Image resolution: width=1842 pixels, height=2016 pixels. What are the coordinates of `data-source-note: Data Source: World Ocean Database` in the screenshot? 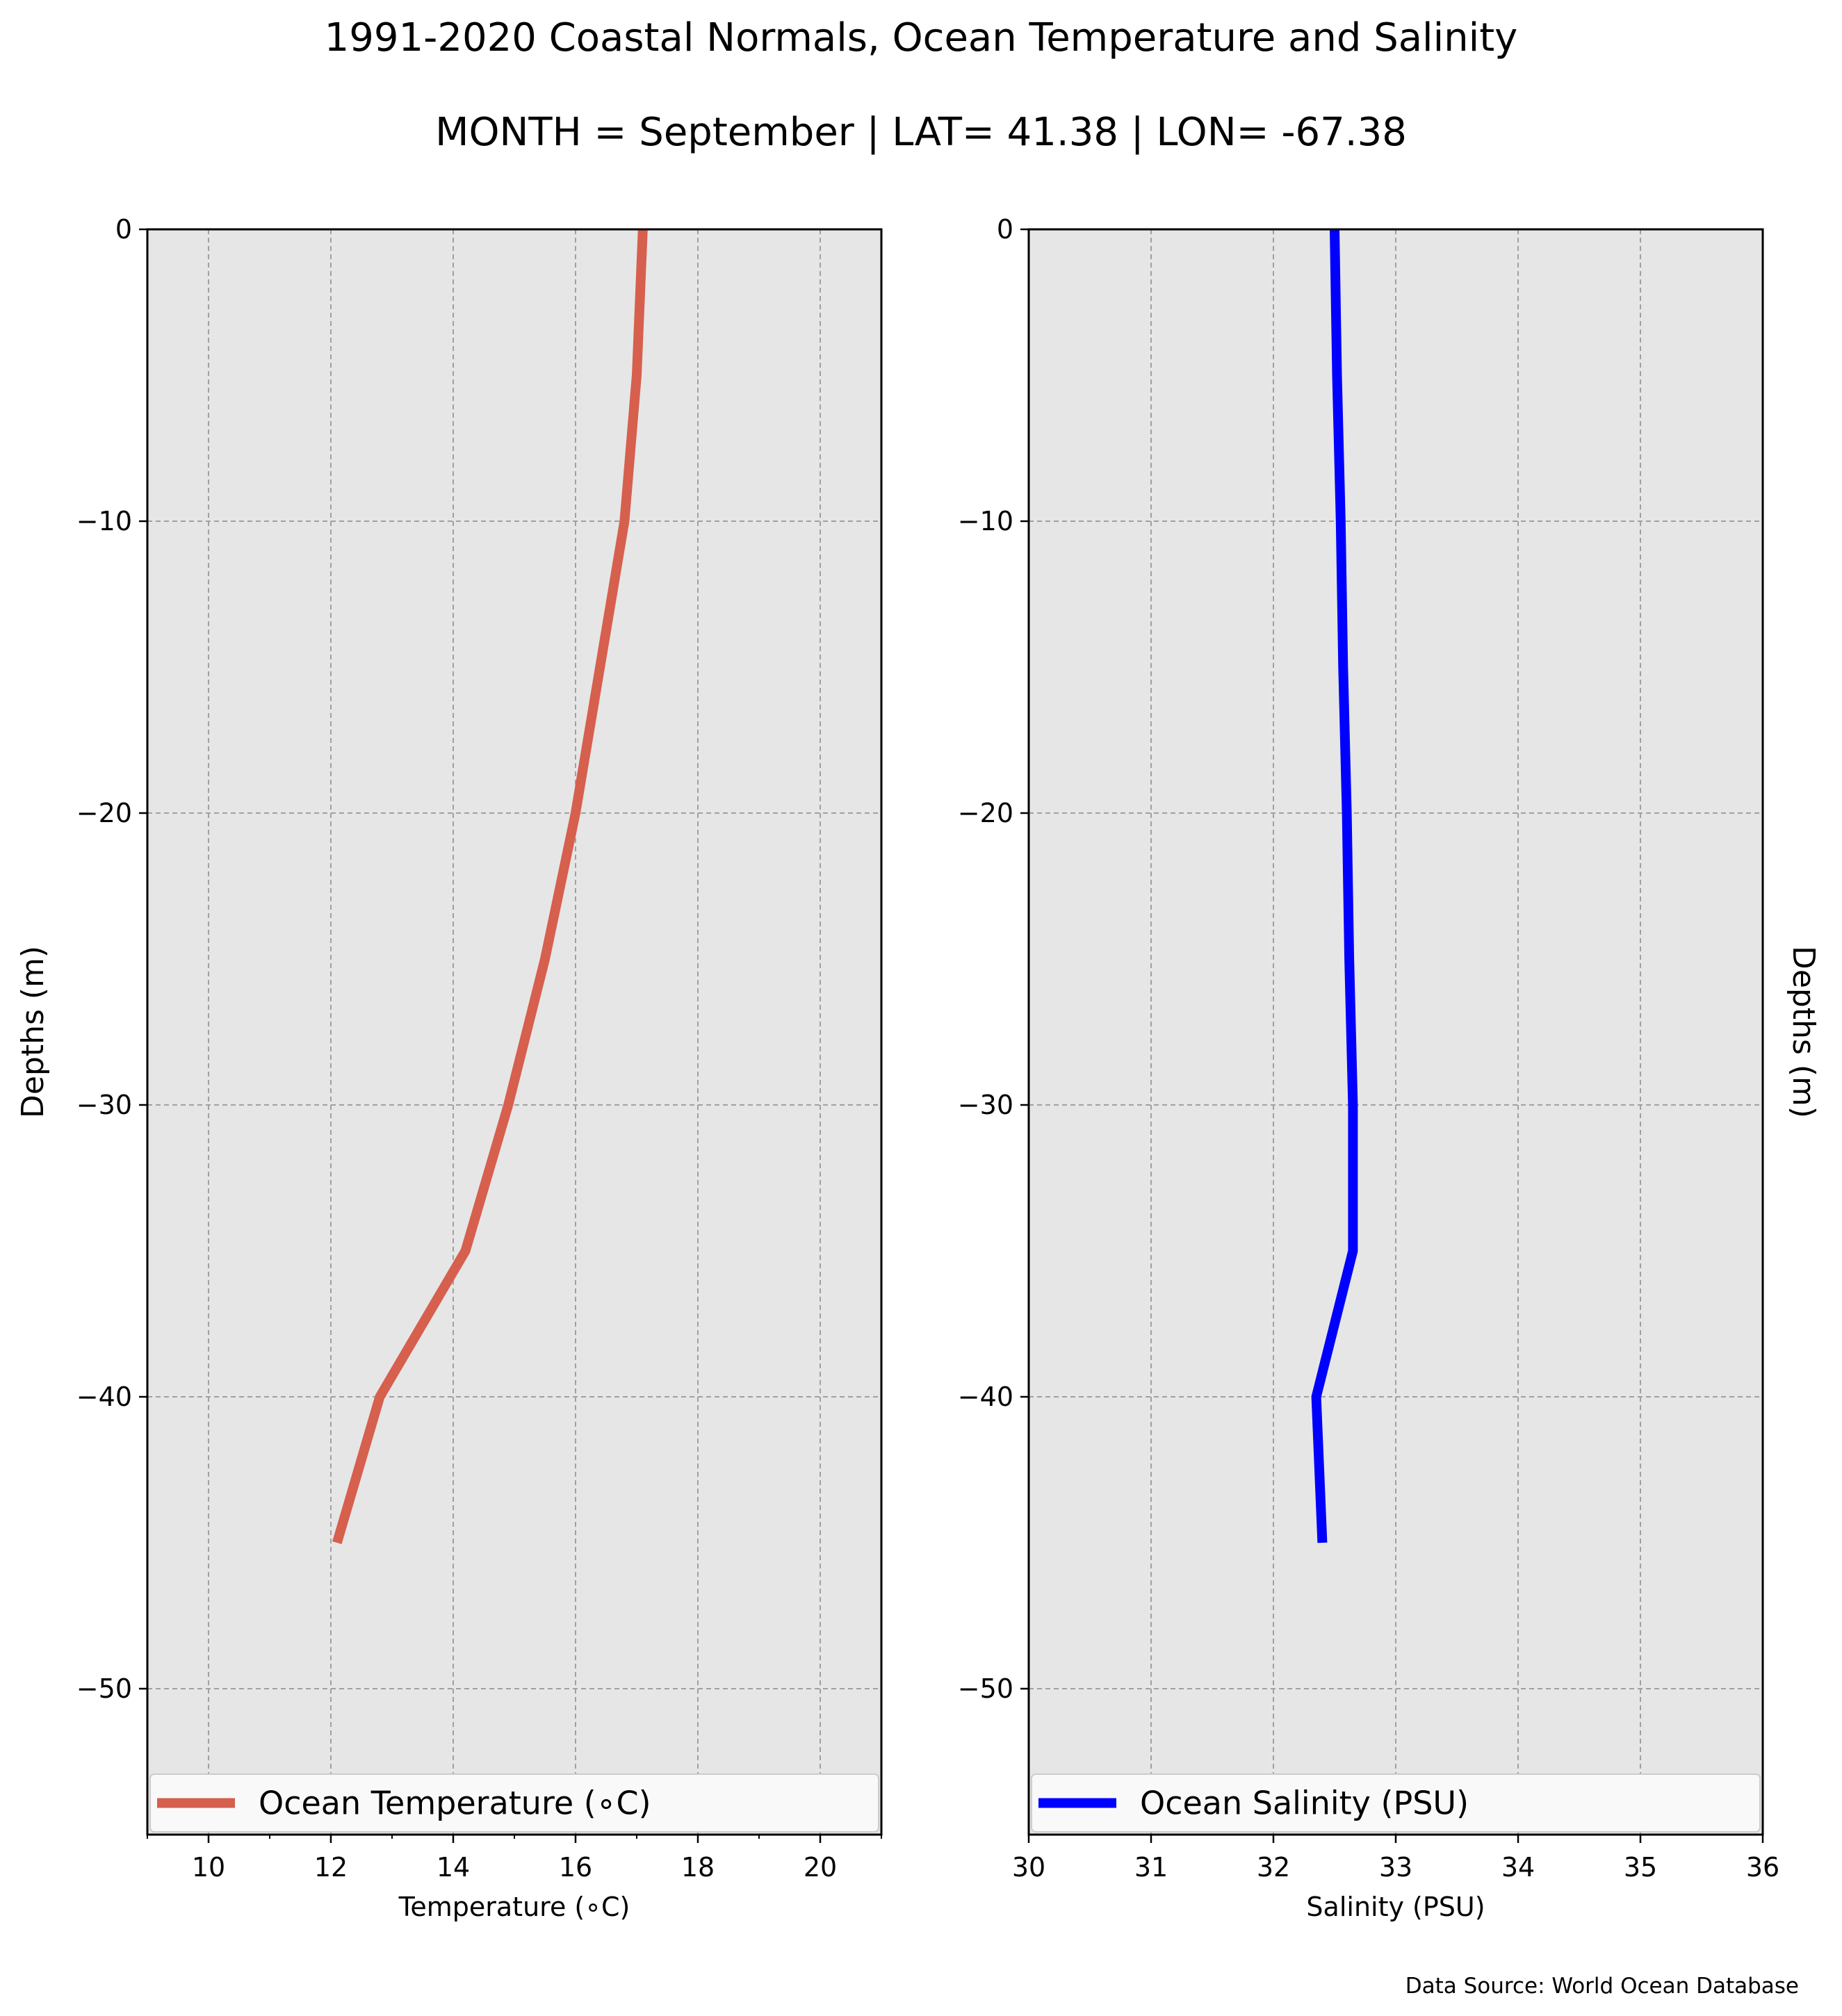 It's located at (1602, 1987).